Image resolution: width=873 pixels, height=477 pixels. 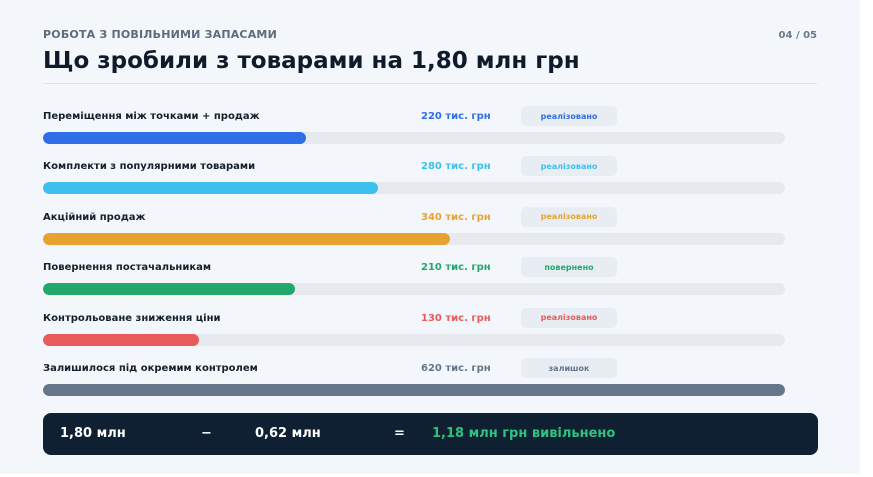 What do you see at coordinates (132, 318) in the screenshot?
I see `row-label: Контрольоване зниження ціни` at bounding box center [132, 318].